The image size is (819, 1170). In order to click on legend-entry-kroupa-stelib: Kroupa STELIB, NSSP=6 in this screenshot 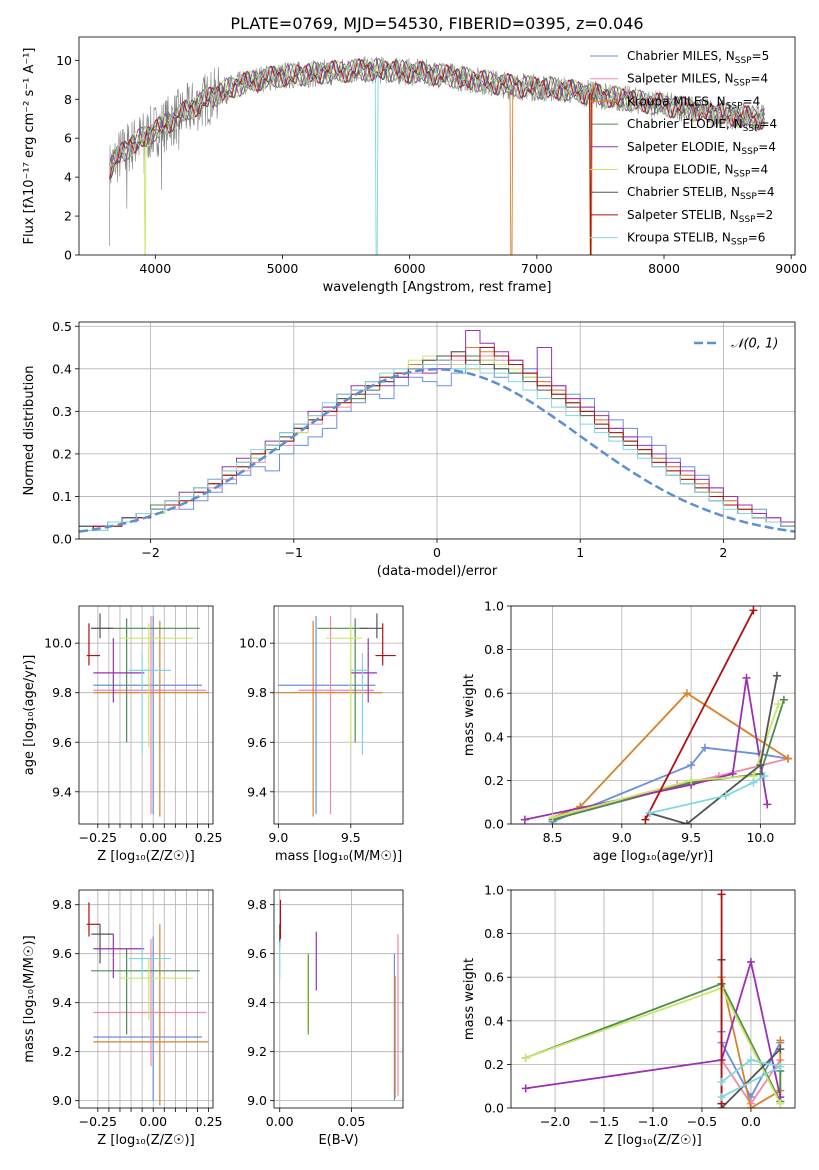, I will do `click(696, 239)`.